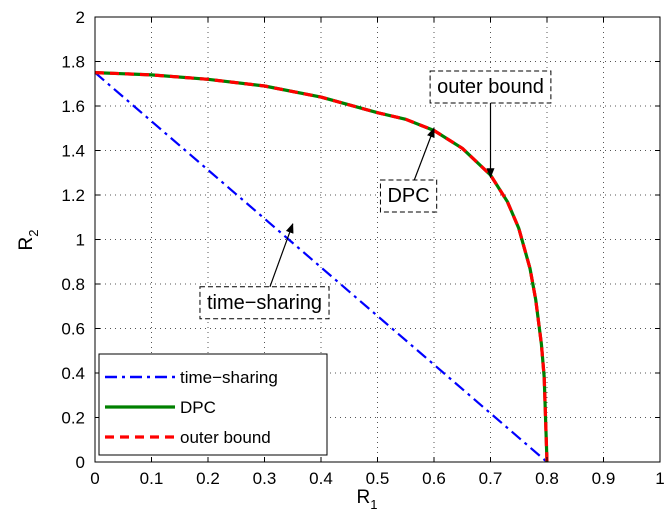 The width and height of the screenshot is (667, 525). Describe the element at coordinates (73, 62) in the screenshot. I see `y-tick-label: 1.8` at that location.